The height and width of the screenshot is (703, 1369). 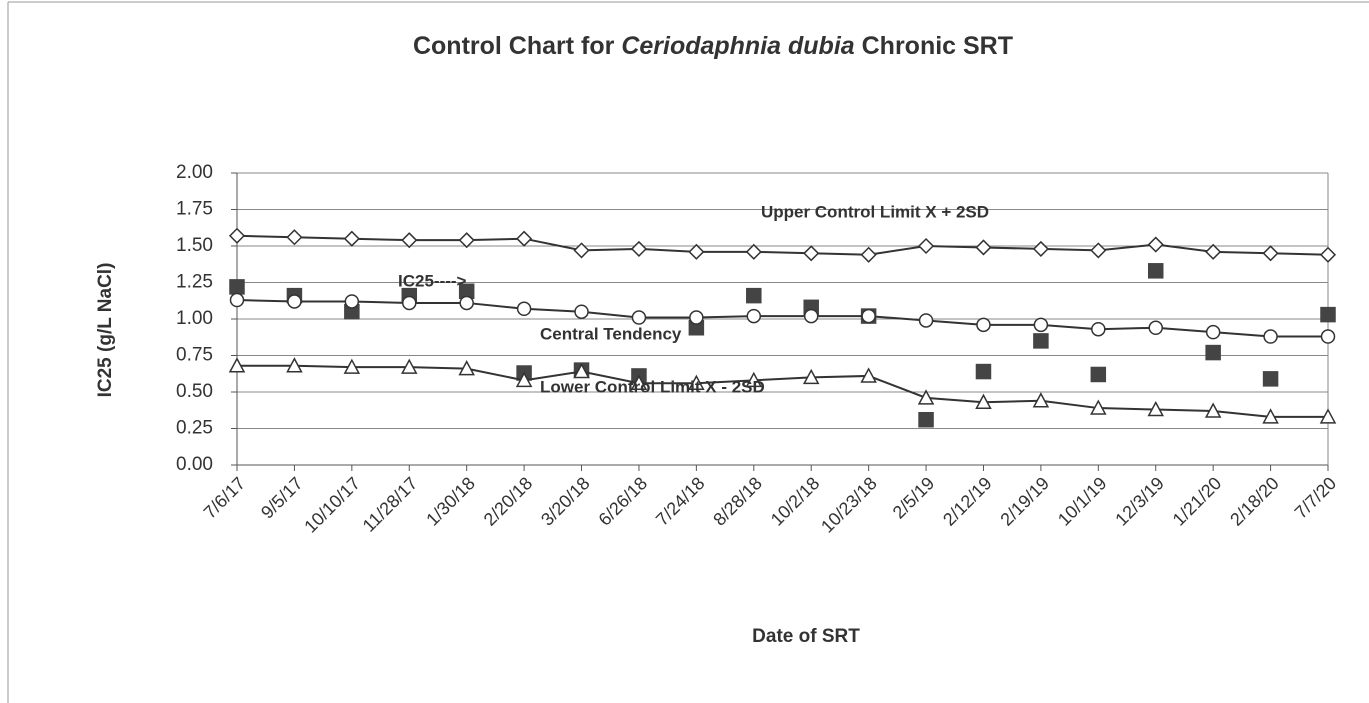 I want to click on x-tick-label: 7/24/18, so click(x=680, y=501).